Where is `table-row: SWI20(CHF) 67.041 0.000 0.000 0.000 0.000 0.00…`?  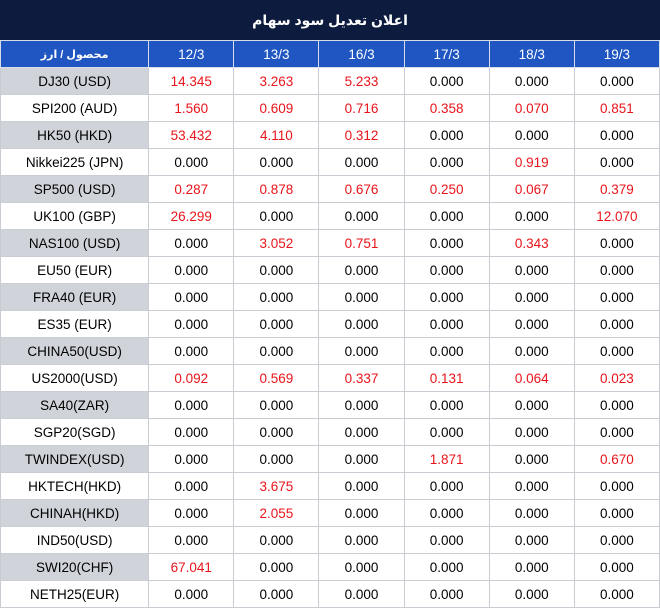
table-row: SWI20(CHF) 67.041 0.000 0.000 0.000 0.000 0.00… is located at coordinates (330, 567).